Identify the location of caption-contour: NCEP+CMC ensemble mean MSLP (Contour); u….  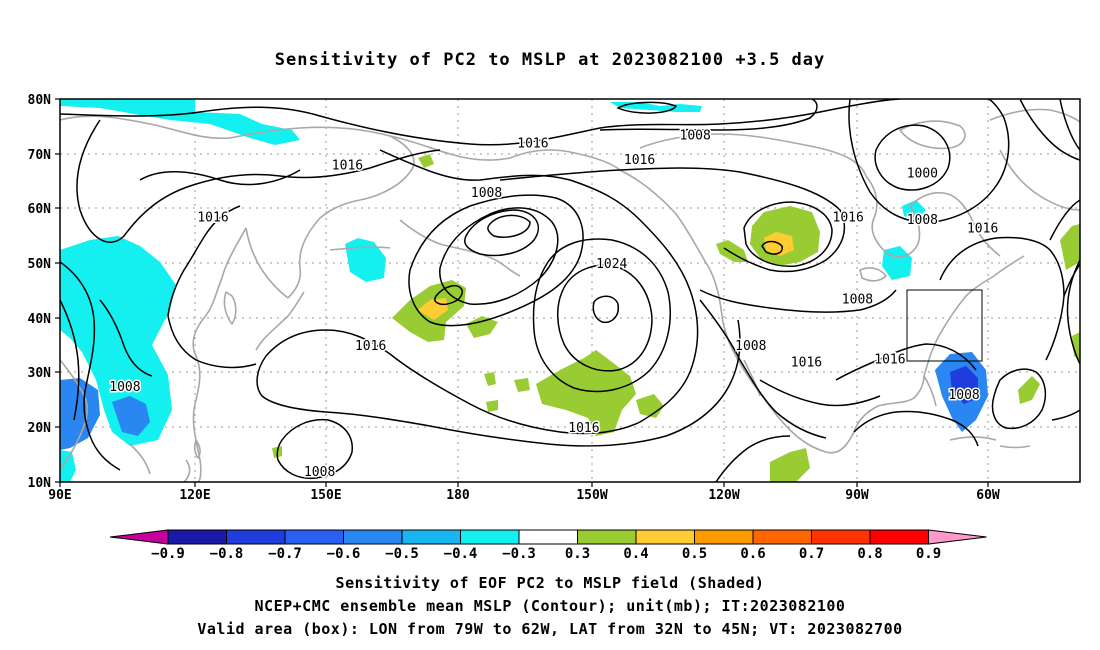
(550, 606).